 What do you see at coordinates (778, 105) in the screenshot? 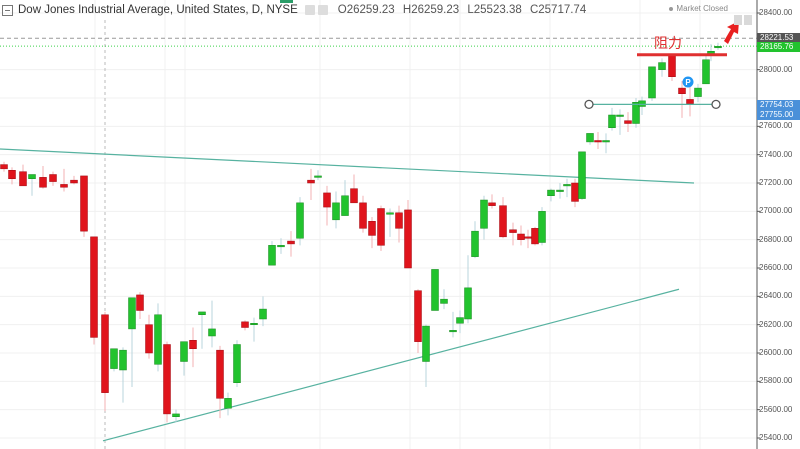
I see `price-tag: 27754.03` at bounding box center [778, 105].